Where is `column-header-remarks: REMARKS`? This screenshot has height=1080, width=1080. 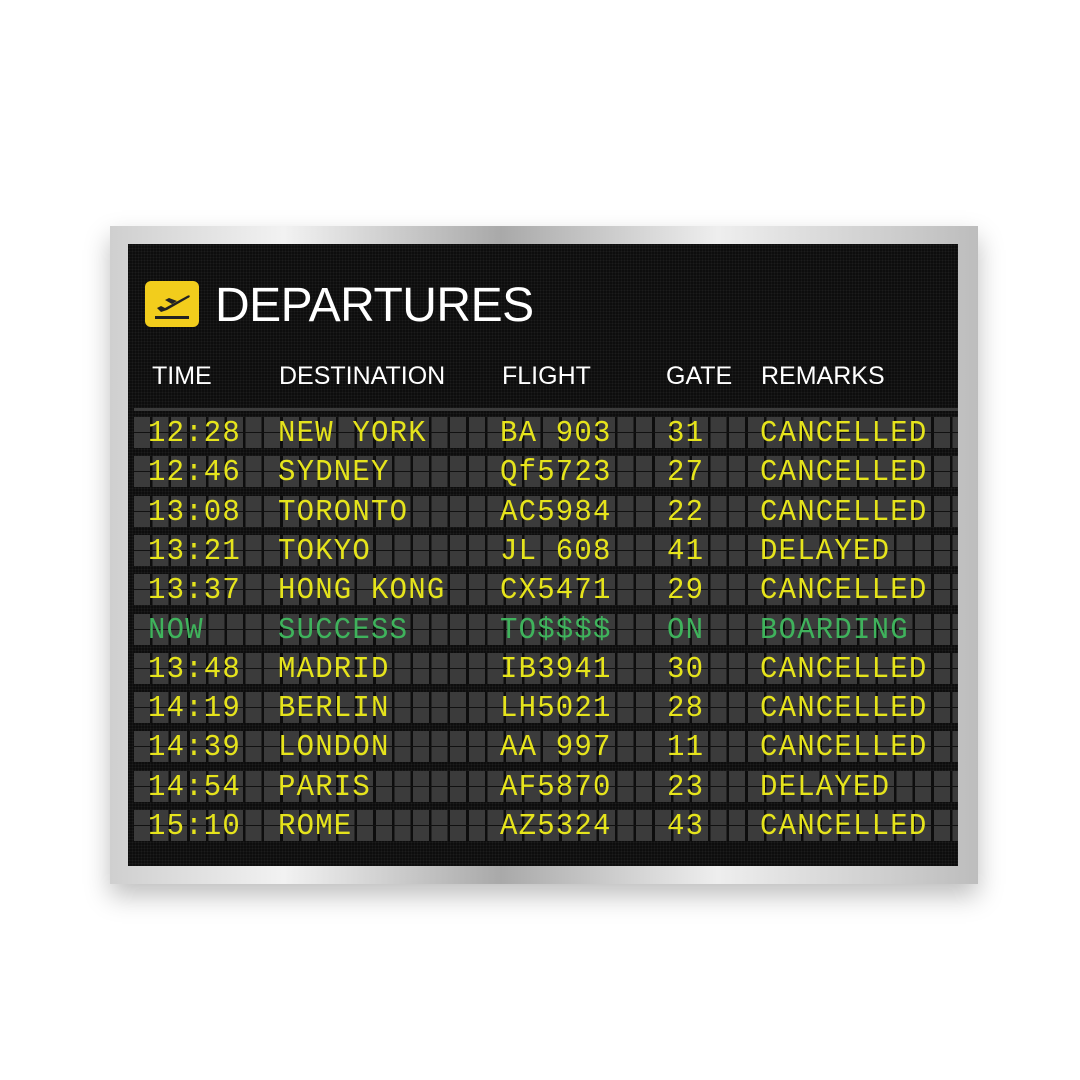
column-header-remarks: REMARKS is located at coordinates (823, 376).